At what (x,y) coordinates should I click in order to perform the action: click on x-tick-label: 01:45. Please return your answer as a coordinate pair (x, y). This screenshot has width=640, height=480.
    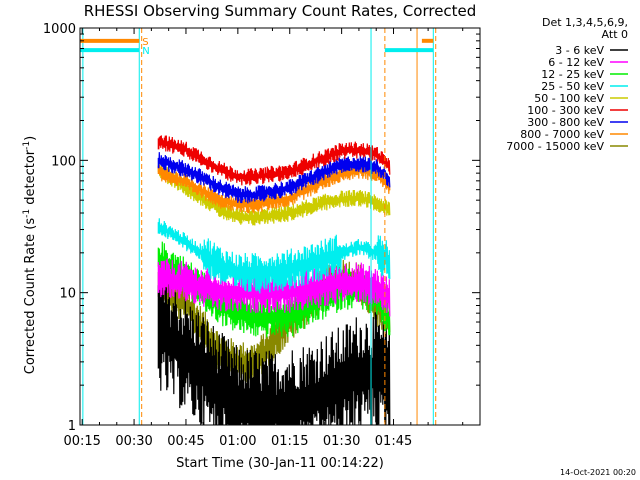
    Looking at the image, I should click on (393, 441).